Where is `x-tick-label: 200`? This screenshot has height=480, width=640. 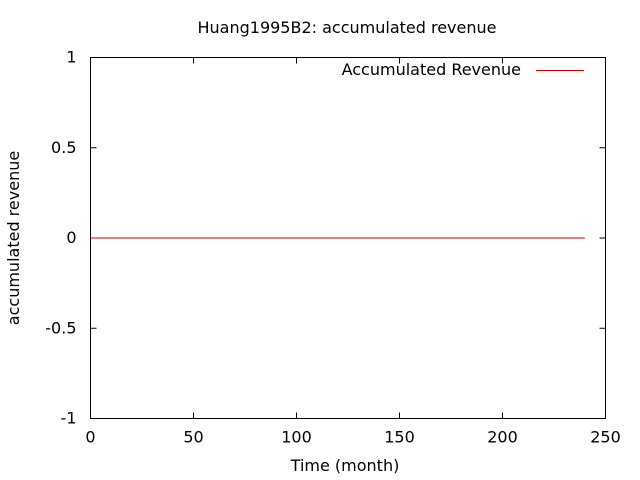
x-tick-label: 200 is located at coordinates (502, 437).